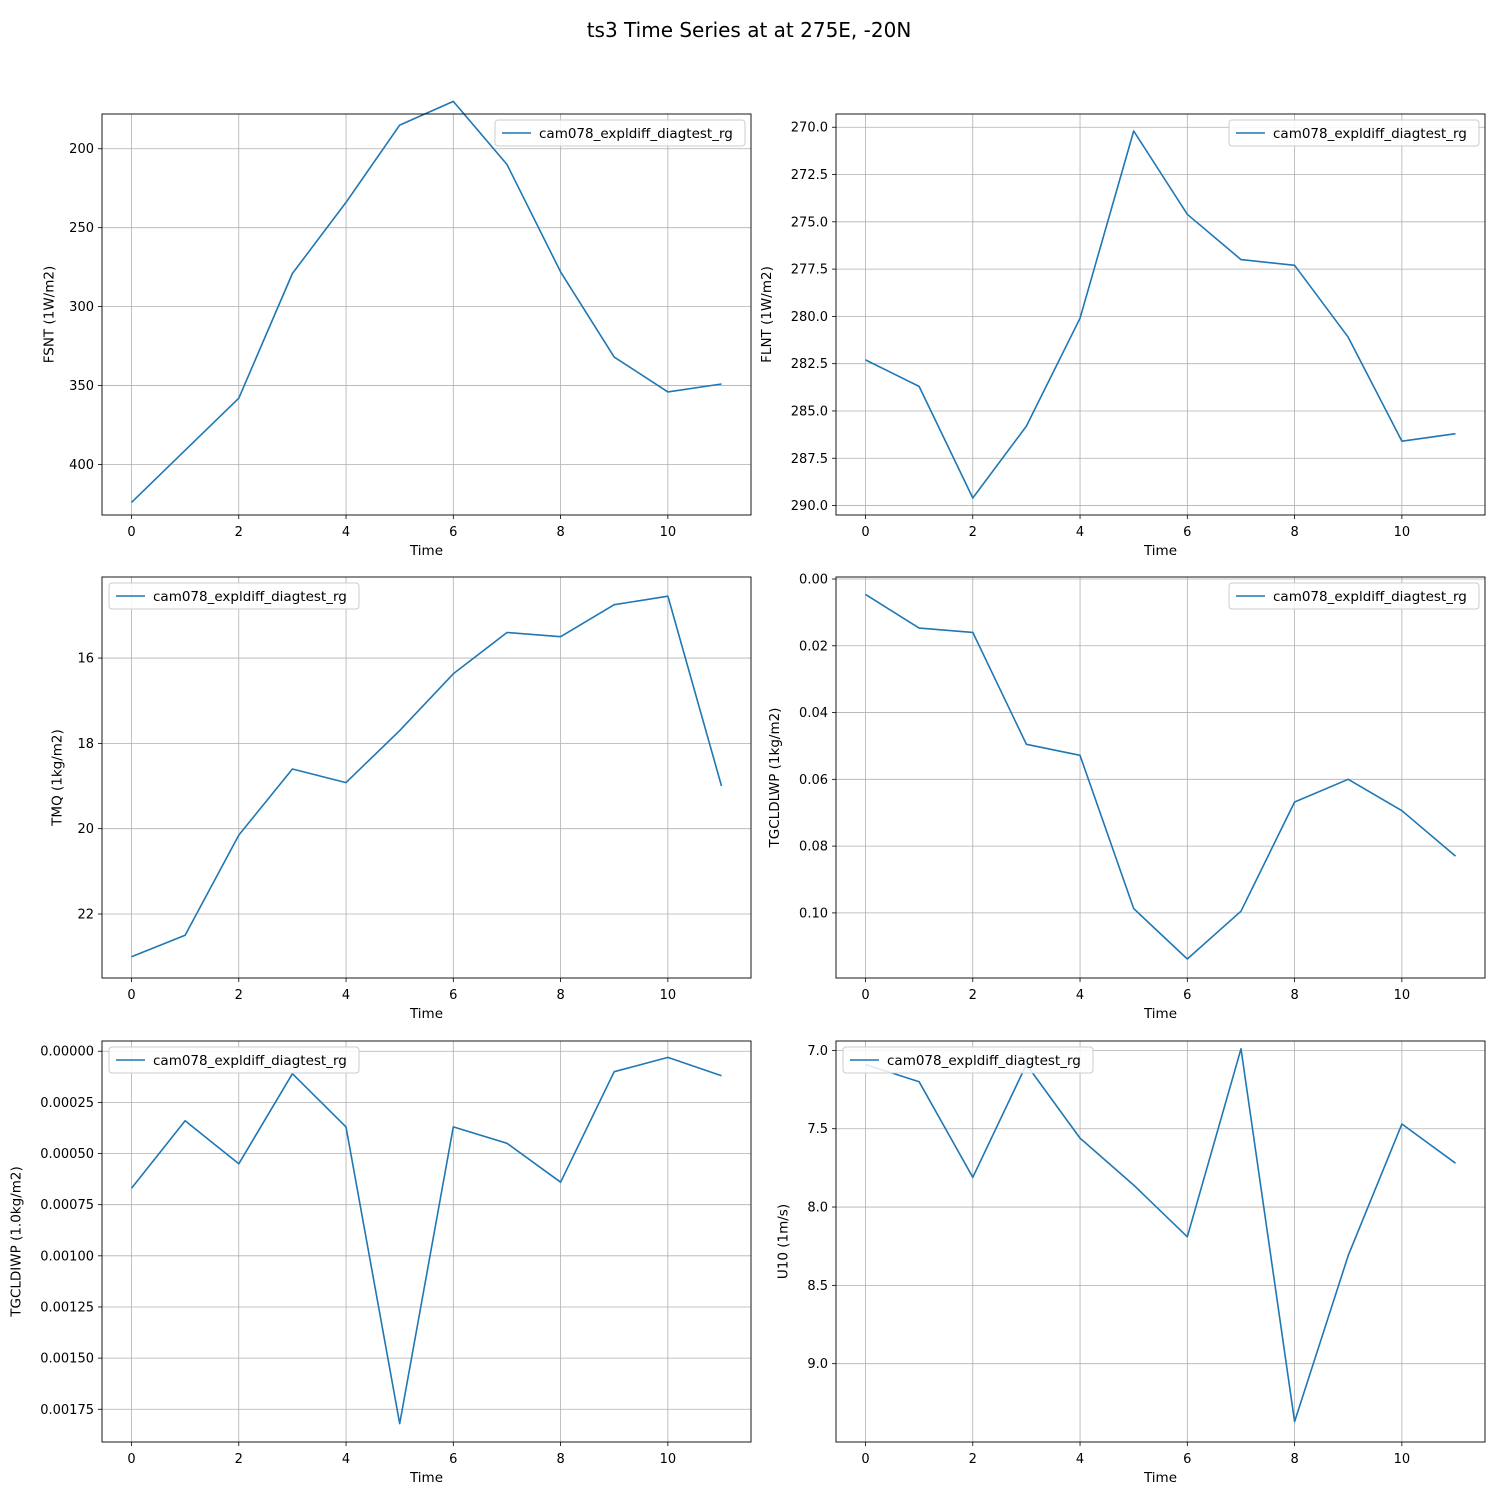  What do you see at coordinates (775, 778) in the screenshot?
I see `y-axis-label: TGCLDLWP (1kg/m2)` at bounding box center [775, 778].